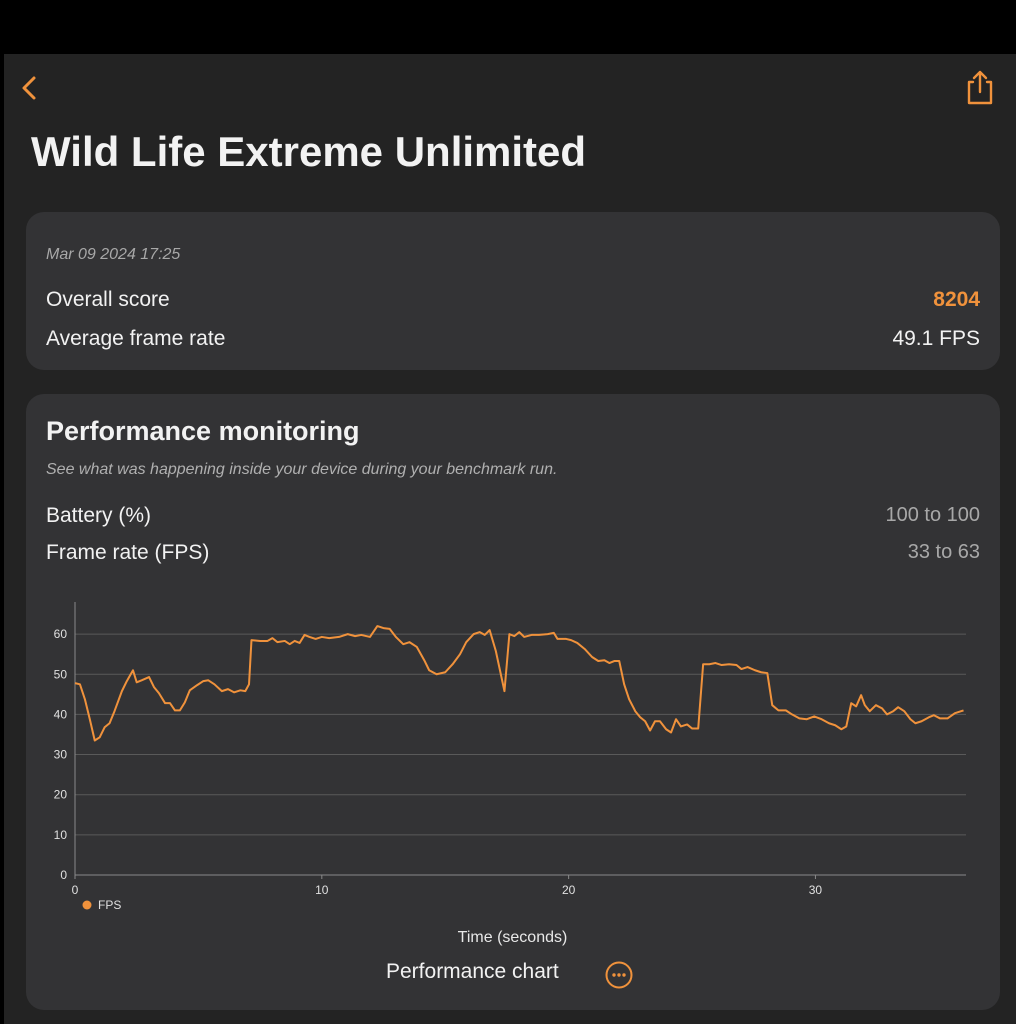 This screenshot has height=1024, width=1016. What do you see at coordinates (936, 338) in the screenshot?
I see `row-value: 49.1 FPS` at bounding box center [936, 338].